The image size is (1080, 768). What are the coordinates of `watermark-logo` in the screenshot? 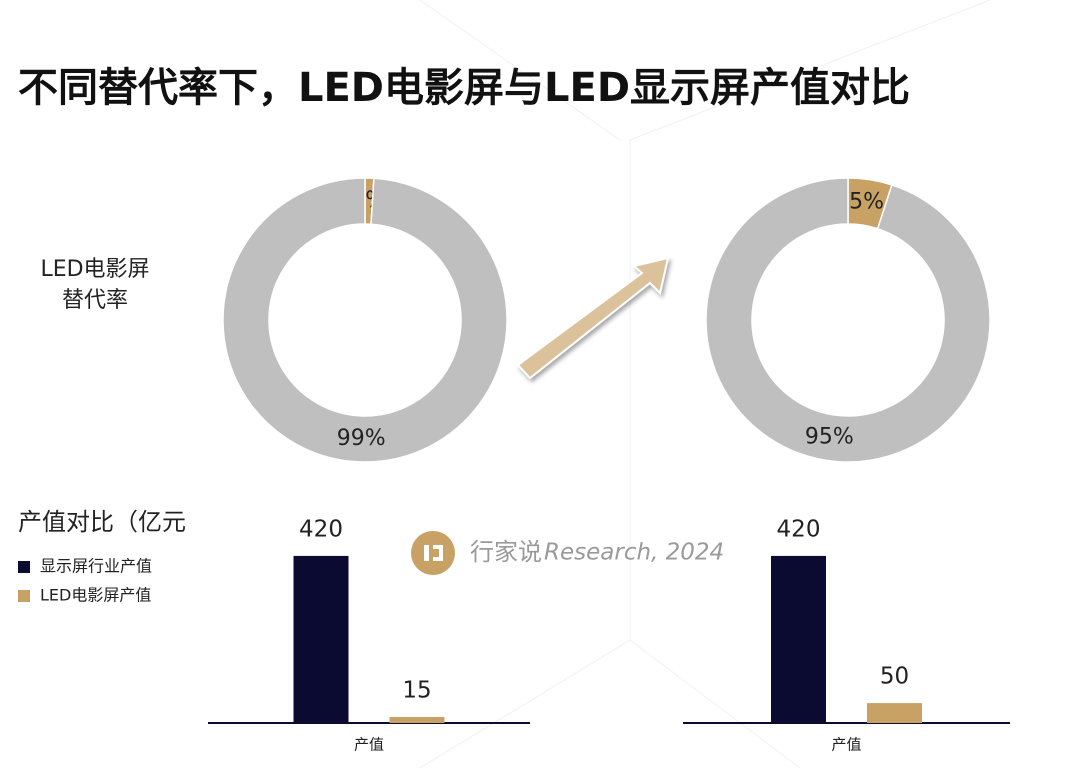 It's located at (433, 553).